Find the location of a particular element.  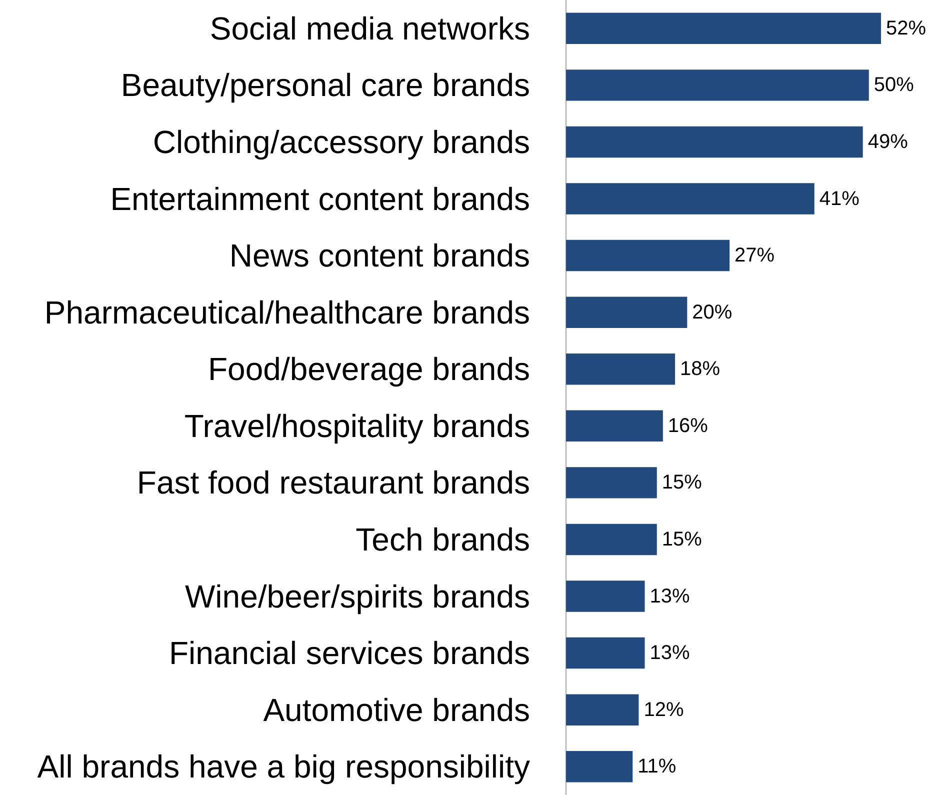

y-tick-label: Fast food restaurant brands is located at coordinates (333, 482).